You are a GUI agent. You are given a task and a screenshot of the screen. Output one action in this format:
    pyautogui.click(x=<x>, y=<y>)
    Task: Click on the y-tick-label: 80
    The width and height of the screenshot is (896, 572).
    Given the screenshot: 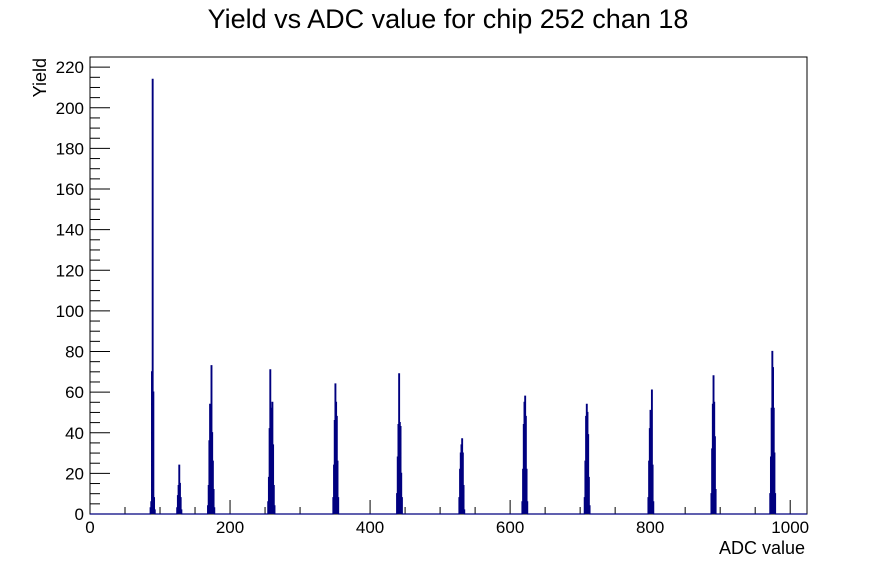 What is the action you would take?
    pyautogui.click(x=74, y=352)
    